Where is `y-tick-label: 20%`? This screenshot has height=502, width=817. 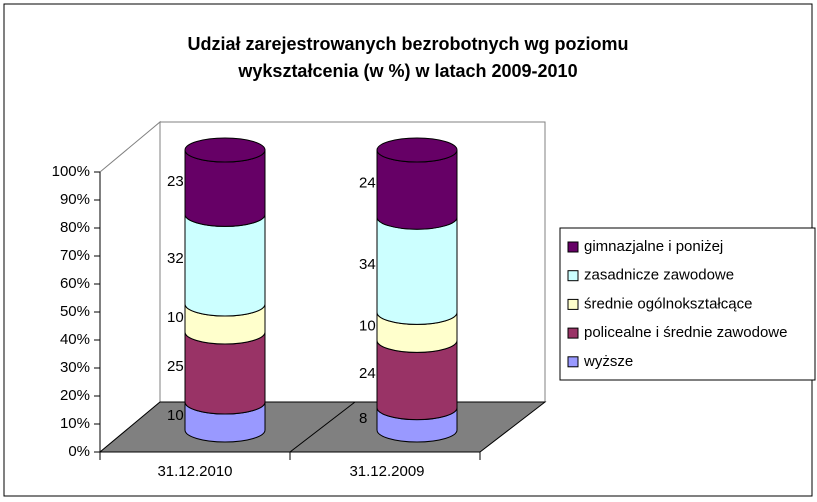 y-tick-label: 20% is located at coordinates (75, 395).